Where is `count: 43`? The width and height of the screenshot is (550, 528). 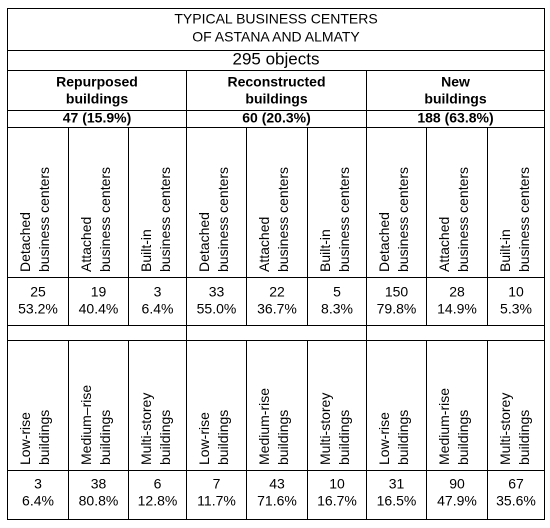 count: 43 is located at coordinates (277, 484).